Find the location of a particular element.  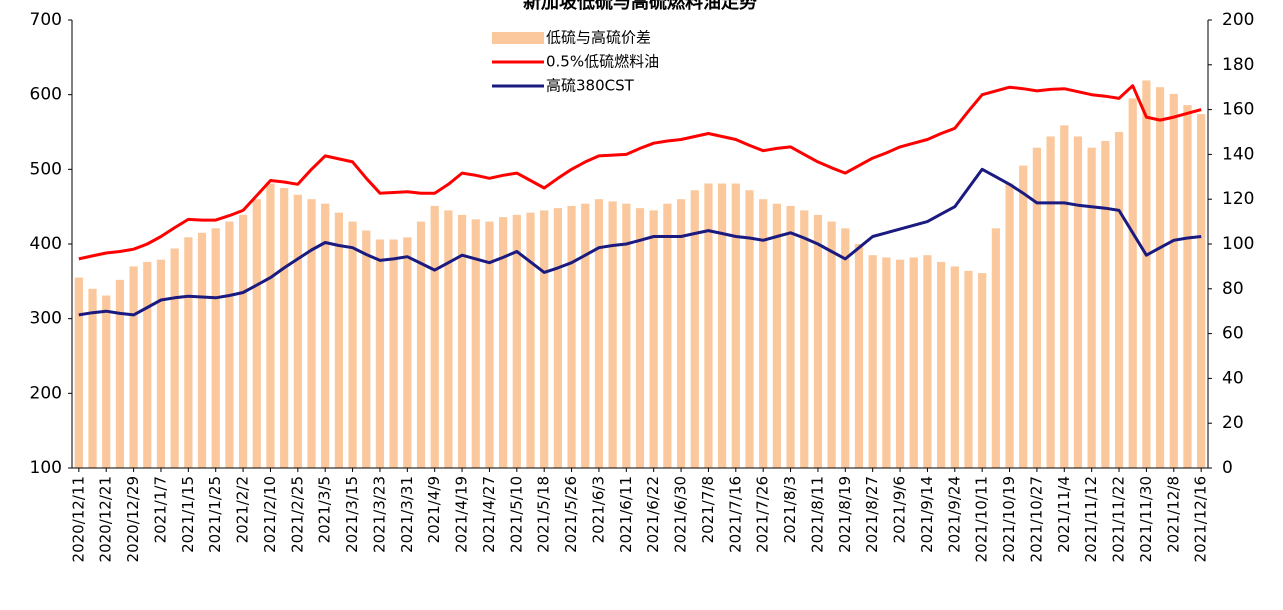

x-tick-label: 2021/3/15 is located at coordinates (352, 514).